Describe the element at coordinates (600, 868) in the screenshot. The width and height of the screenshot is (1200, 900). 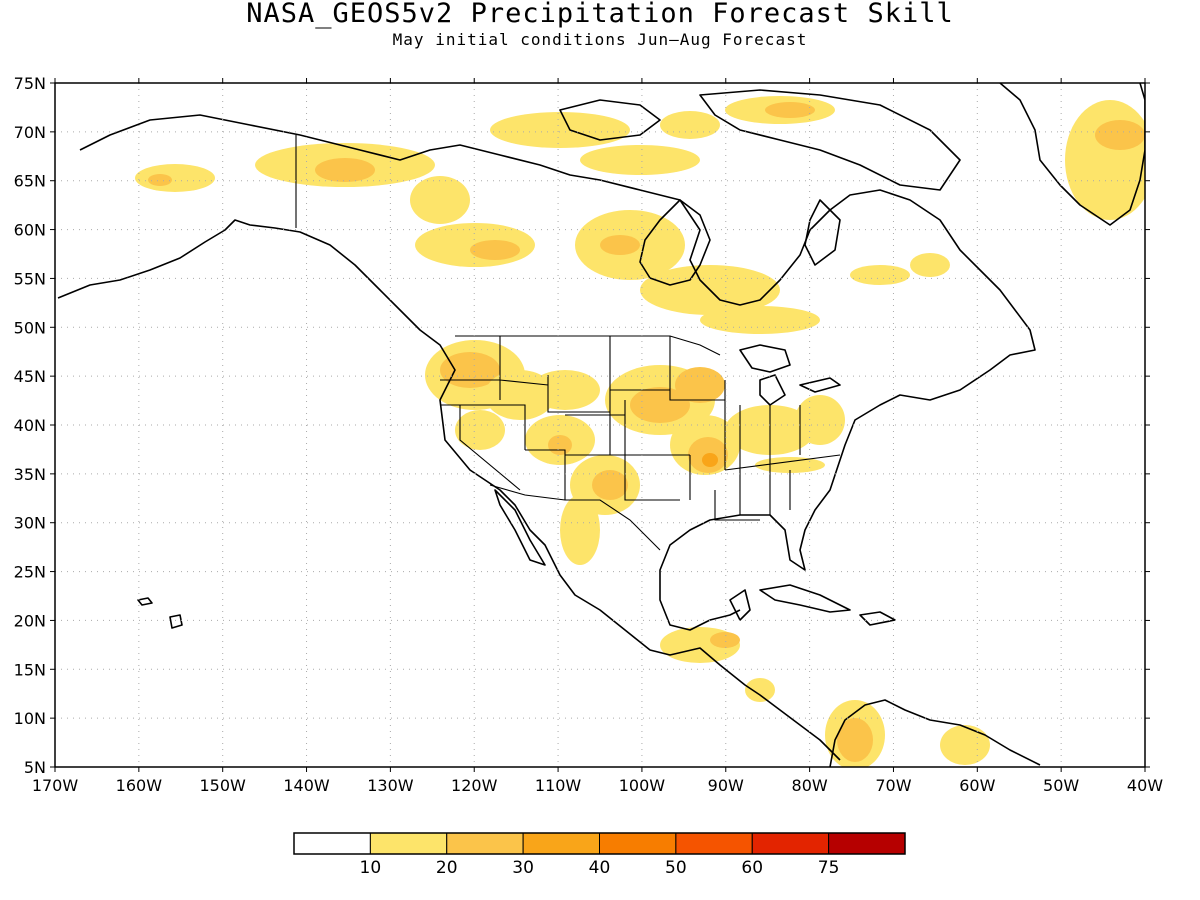
I see `colorbar-label: 40` at that location.